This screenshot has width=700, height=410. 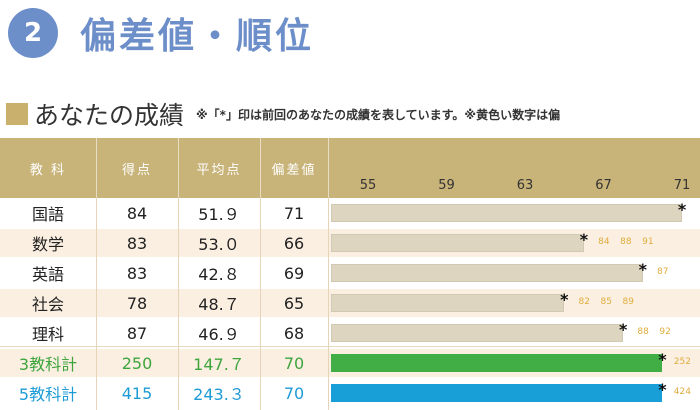 What do you see at coordinates (663, 272) in the screenshot?
I see `target-score-label: 87` at bounding box center [663, 272].